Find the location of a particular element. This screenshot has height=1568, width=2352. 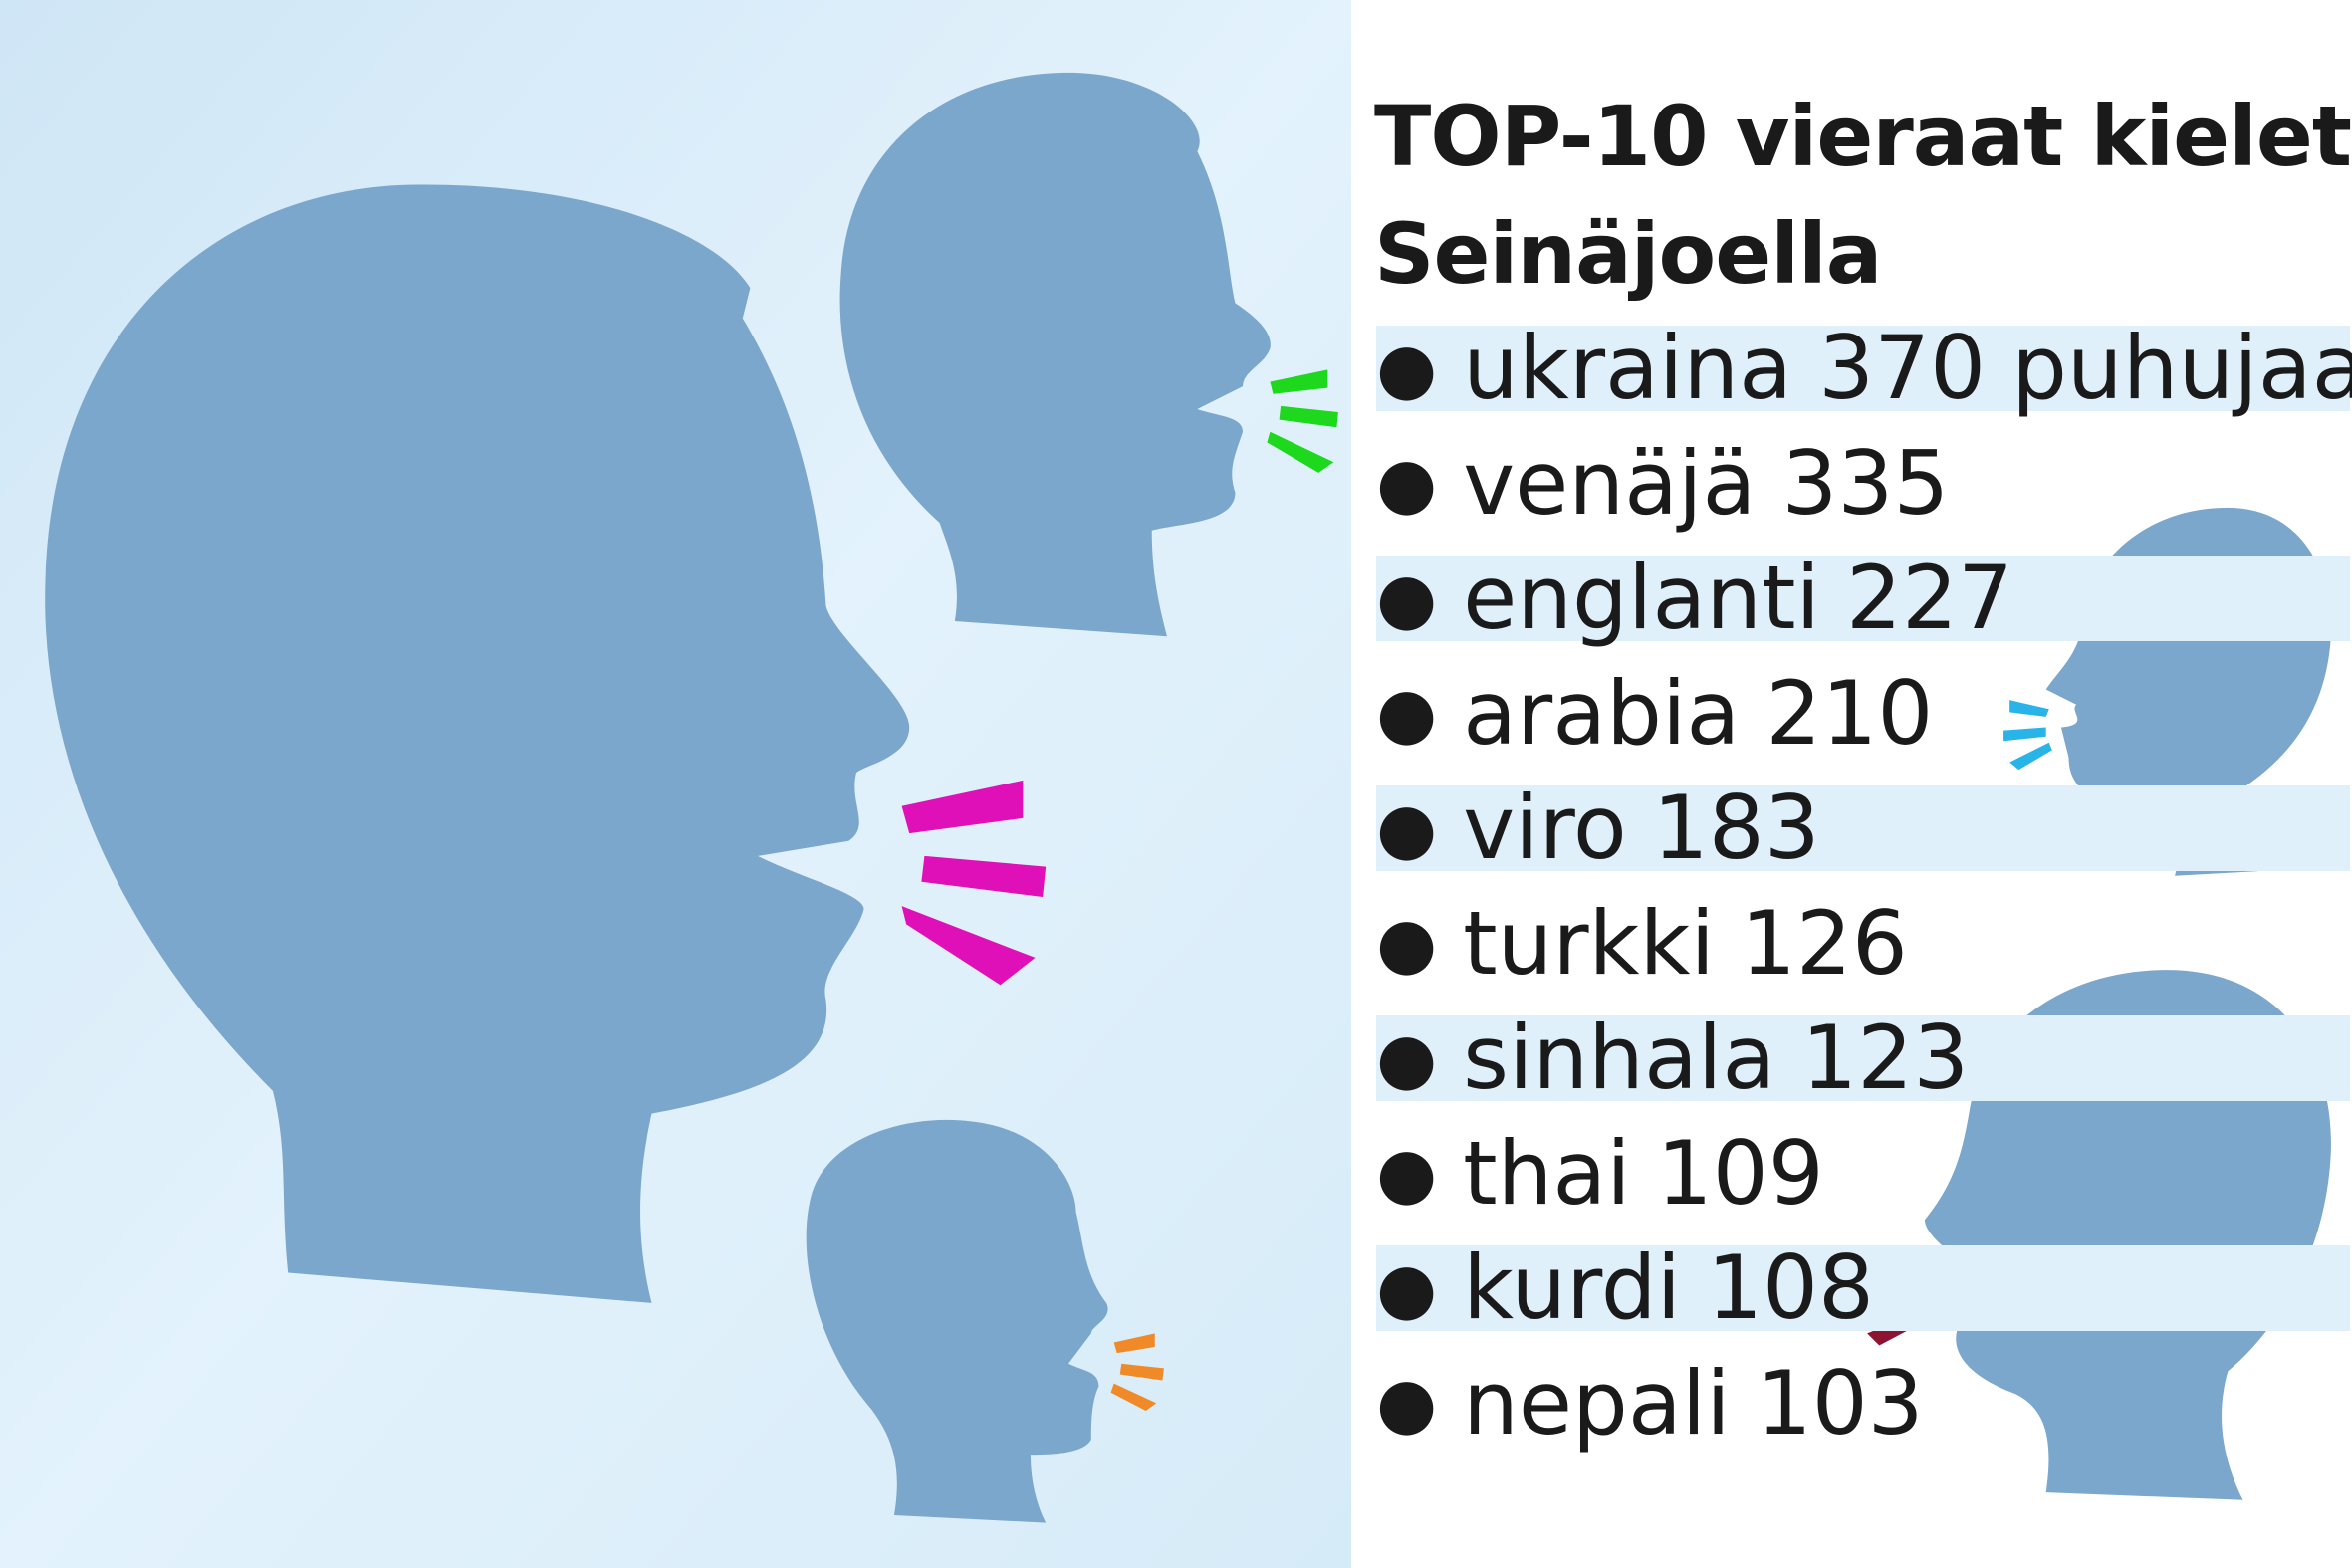

list-item: ● venäjä 335 is located at coordinates (1864, 484).